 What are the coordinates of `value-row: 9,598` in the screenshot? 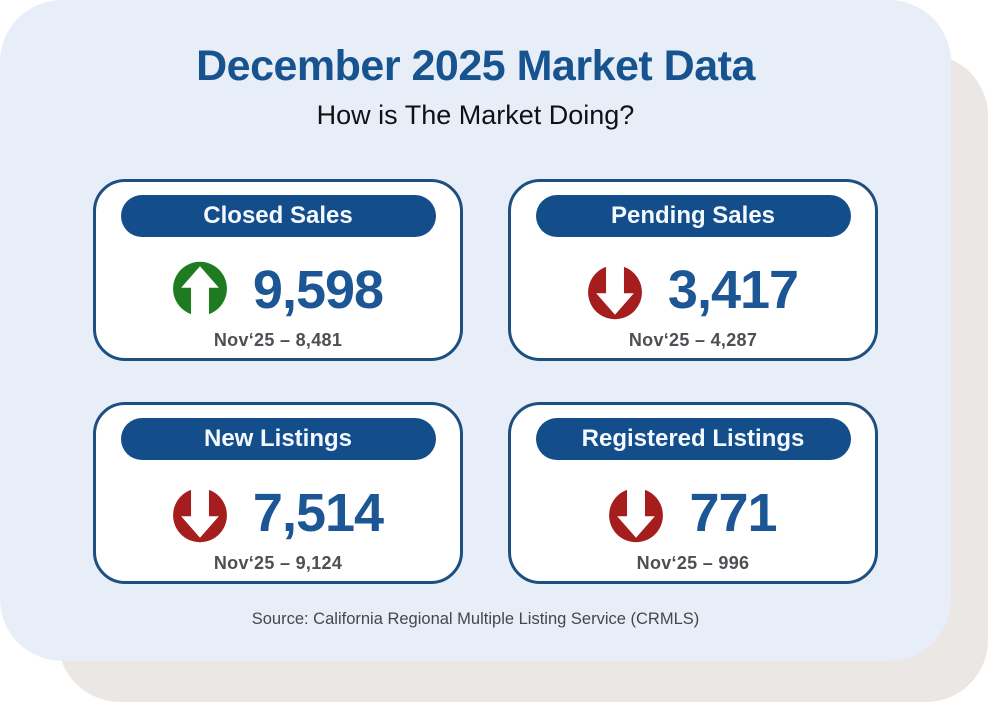 It's located at (278, 290).